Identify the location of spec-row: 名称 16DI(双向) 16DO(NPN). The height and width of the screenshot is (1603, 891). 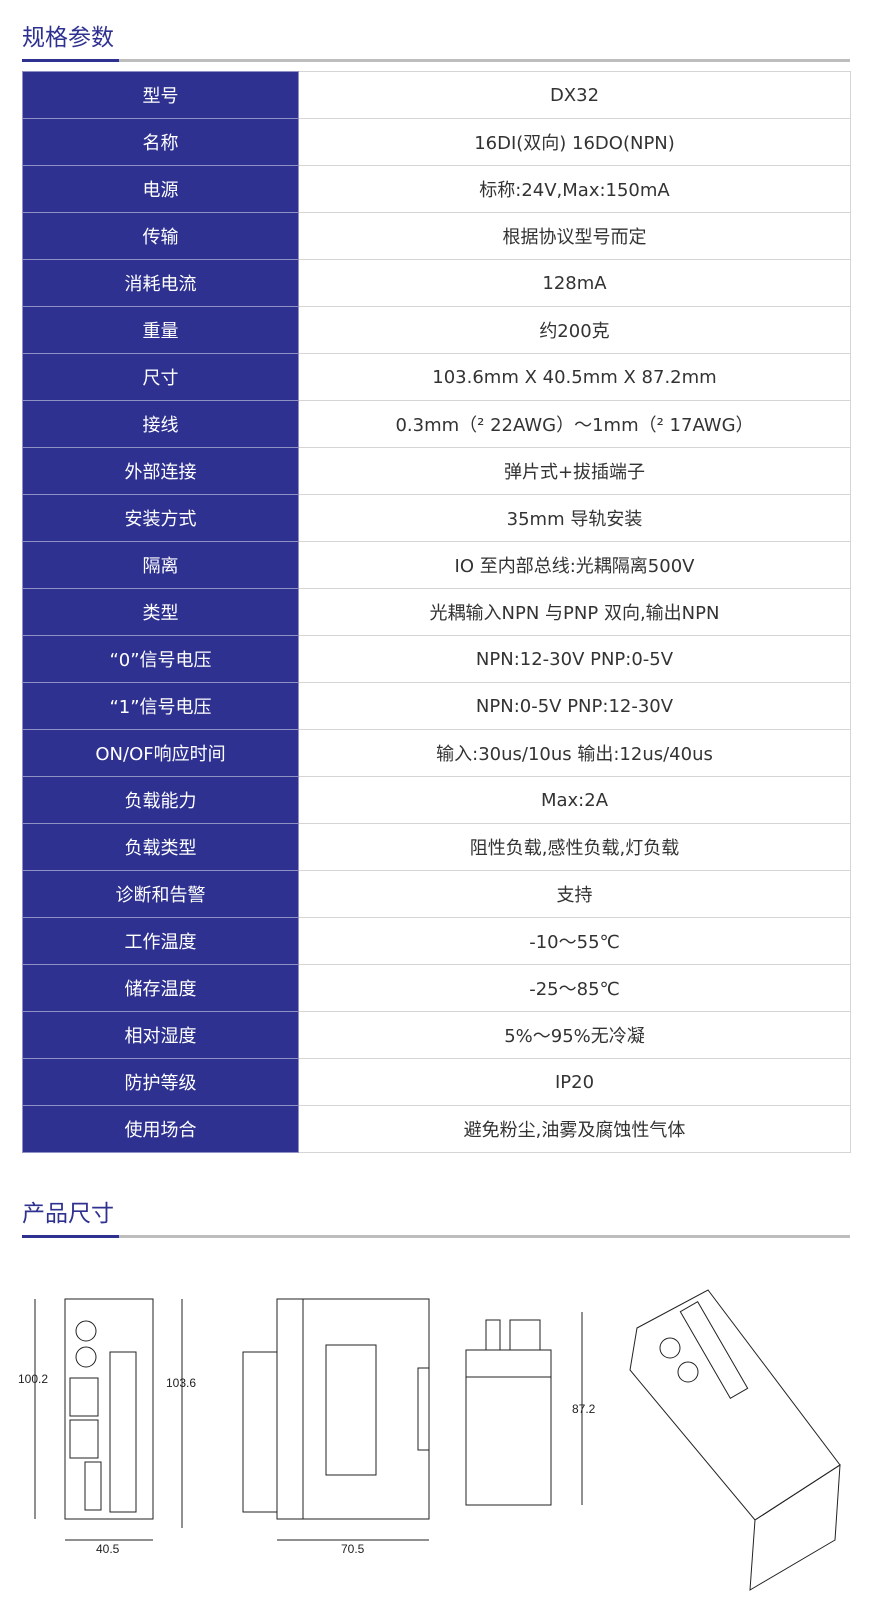
(436, 142).